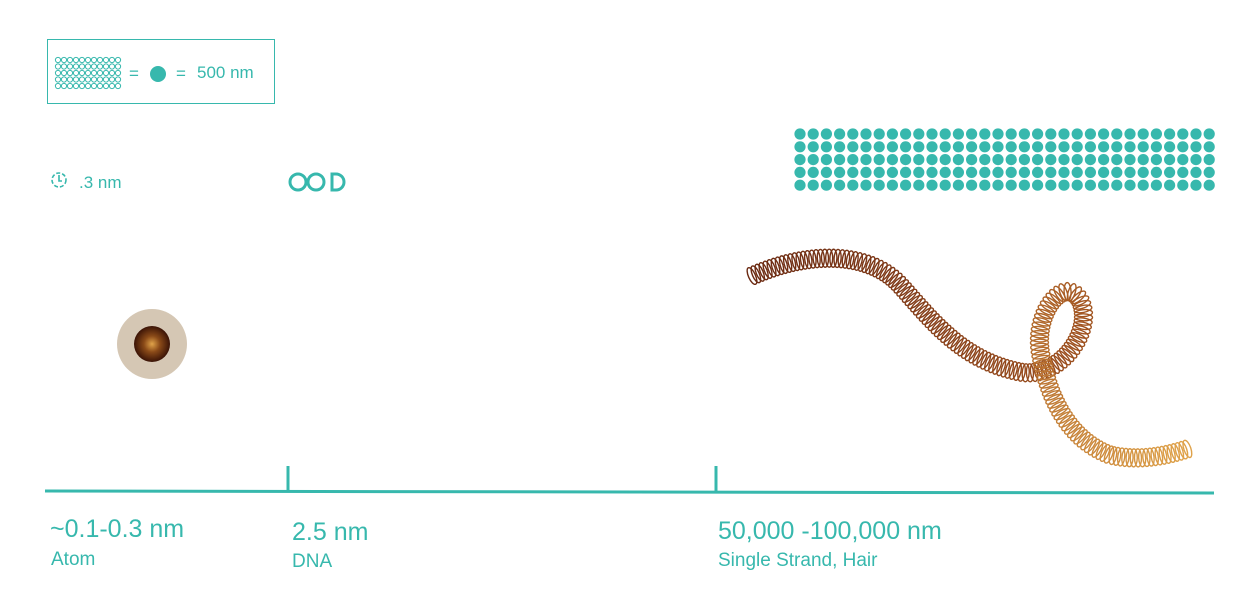 The width and height of the screenshot is (1258, 616). I want to click on filled-dot-icon, so click(158, 74).